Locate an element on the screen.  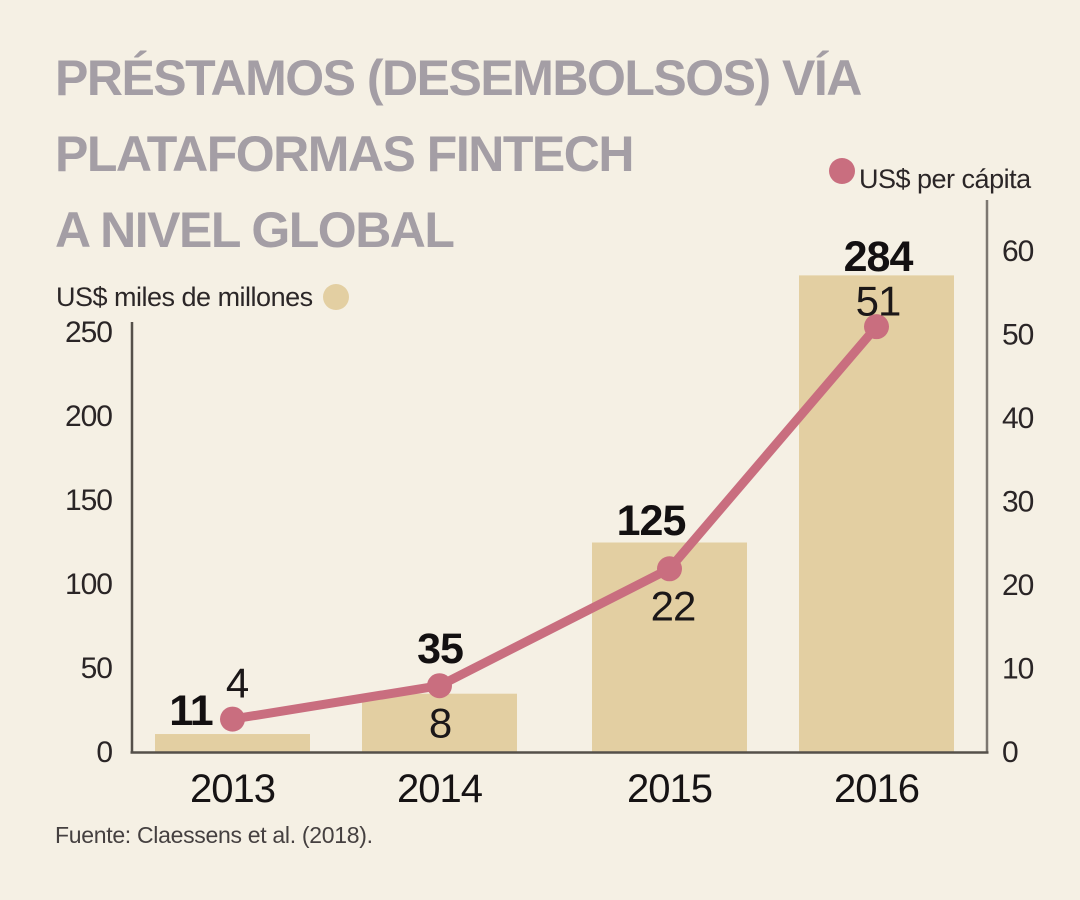
line-value-2013: 4 is located at coordinates (237, 683).